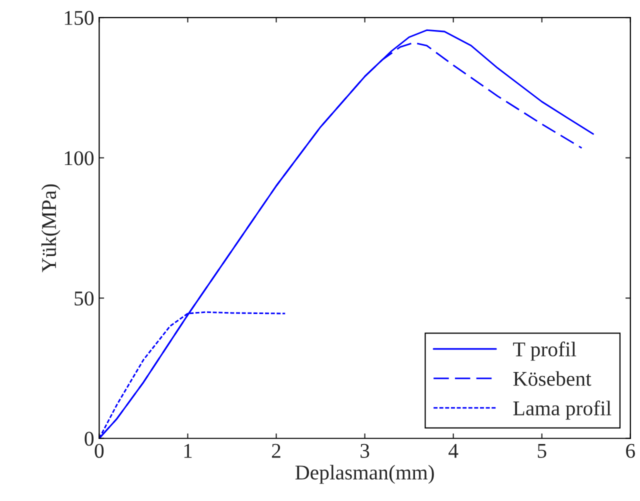  I want to click on y-axis-title: Yük(MPa), so click(50, 228).